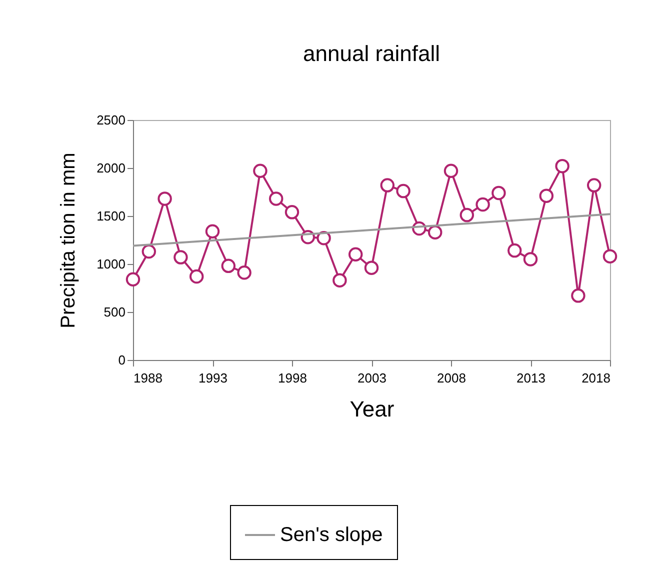 Image resolution: width=648 pixels, height=575 pixels. I want to click on x-tick-label: 2018, so click(596, 378).